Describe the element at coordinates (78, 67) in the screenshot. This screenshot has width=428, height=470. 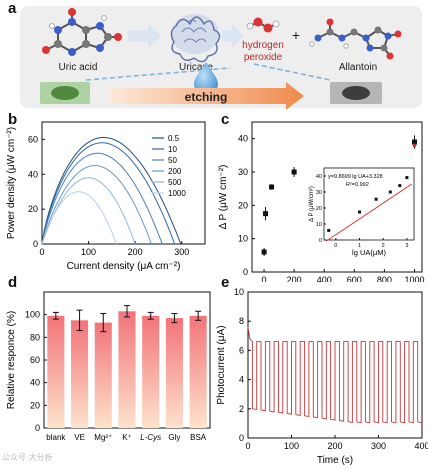
I see `uric-acid-label: Uric acid` at that location.